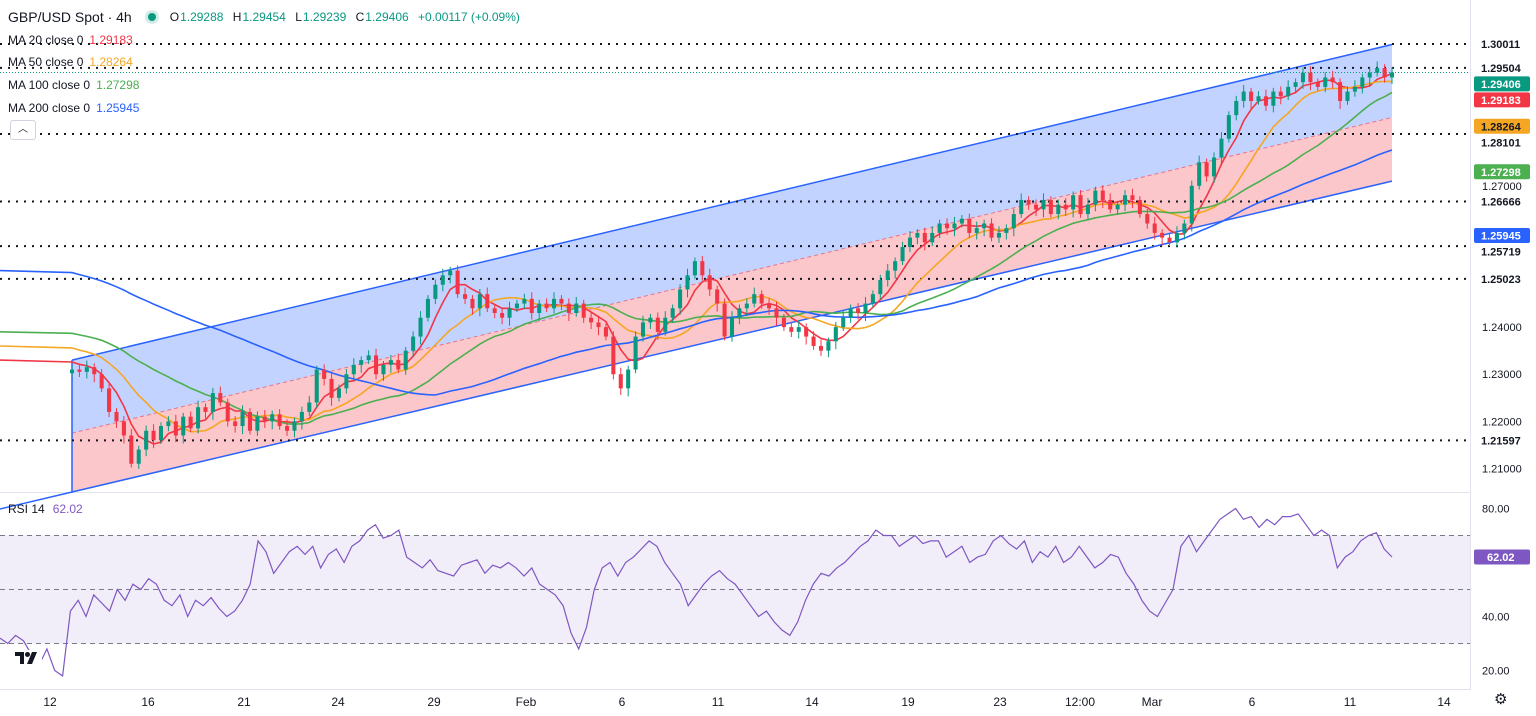 This screenshot has width=1536, height=716. Describe the element at coordinates (1496, 510) in the screenshot. I see `rsi-tick-label: 80.00` at that location.